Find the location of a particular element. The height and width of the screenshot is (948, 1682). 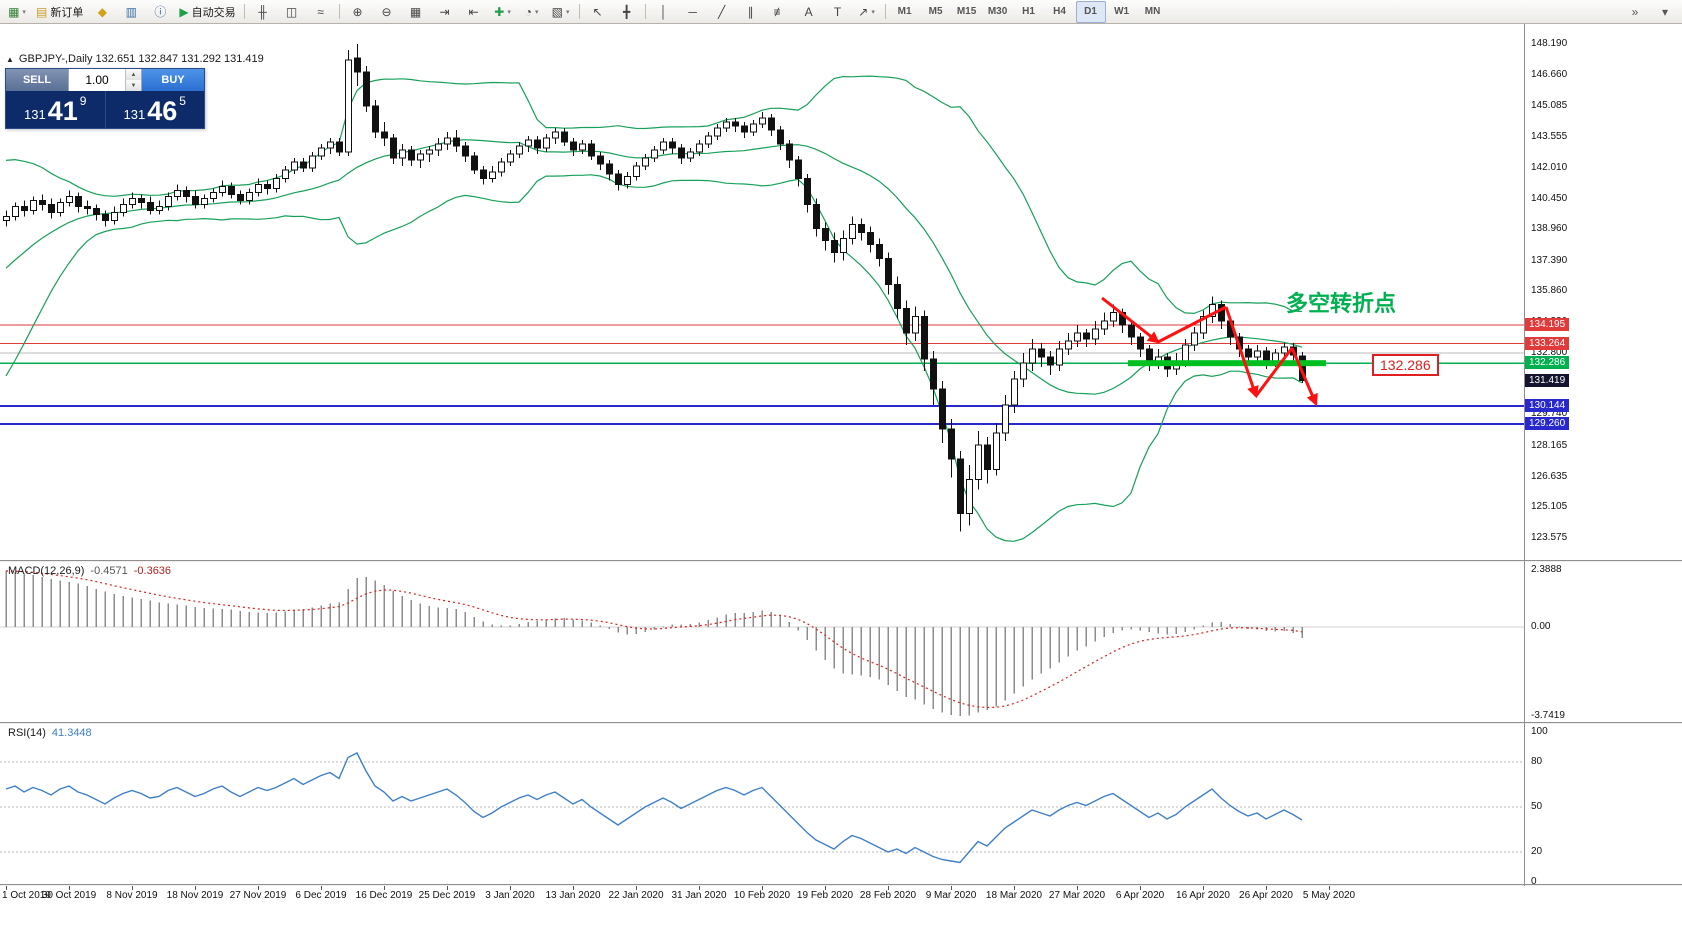

sell-price-base: 131 is located at coordinates (35, 114).